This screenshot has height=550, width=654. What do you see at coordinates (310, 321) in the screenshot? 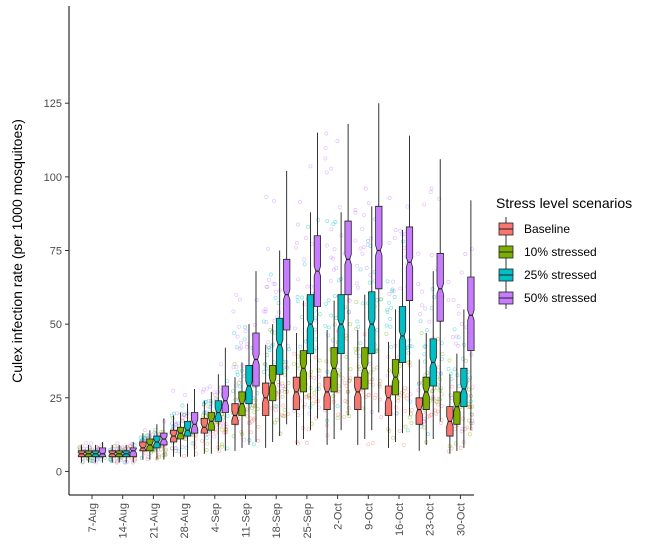
I see `box-25-stressed-25-sep` at bounding box center [310, 321].